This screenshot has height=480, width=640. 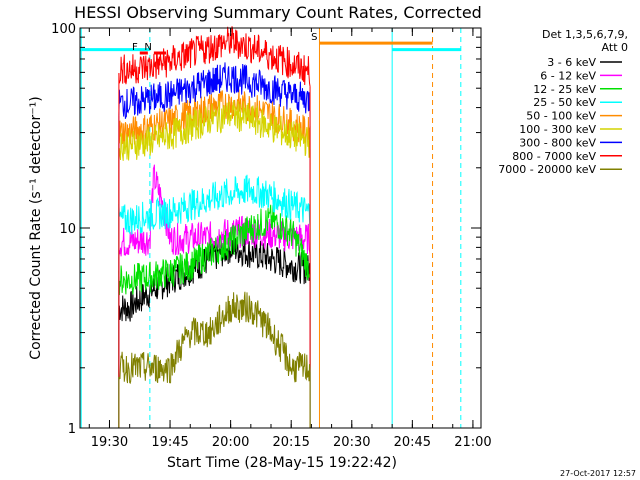 What do you see at coordinates (72, 429) in the screenshot?
I see `y-tick-label-1: 1` at bounding box center [72, 429].